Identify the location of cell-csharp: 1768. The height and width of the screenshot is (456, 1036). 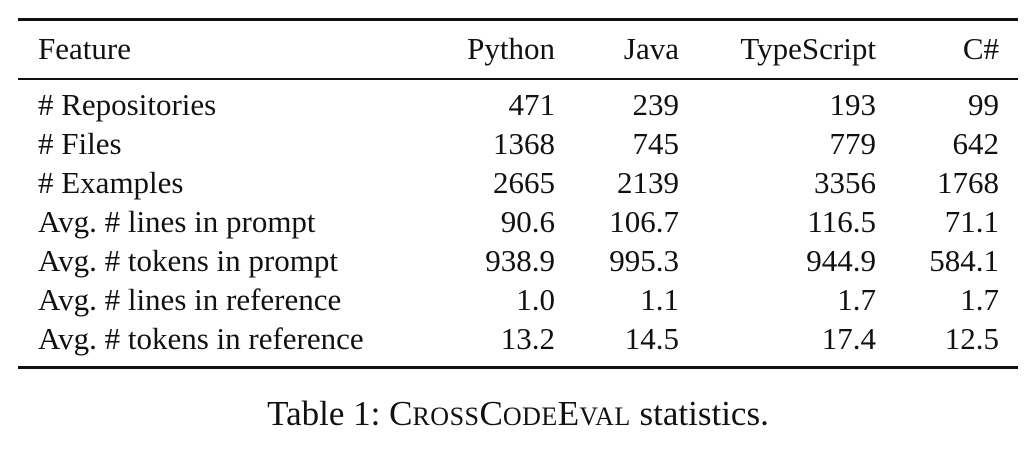
(968, 182).